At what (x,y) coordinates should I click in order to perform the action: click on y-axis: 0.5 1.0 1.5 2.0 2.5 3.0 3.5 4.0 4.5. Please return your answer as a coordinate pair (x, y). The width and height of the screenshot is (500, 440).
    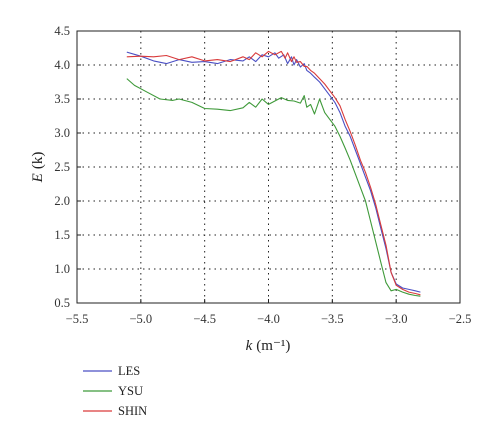
    Looking at the image, I should click on (67, 167).